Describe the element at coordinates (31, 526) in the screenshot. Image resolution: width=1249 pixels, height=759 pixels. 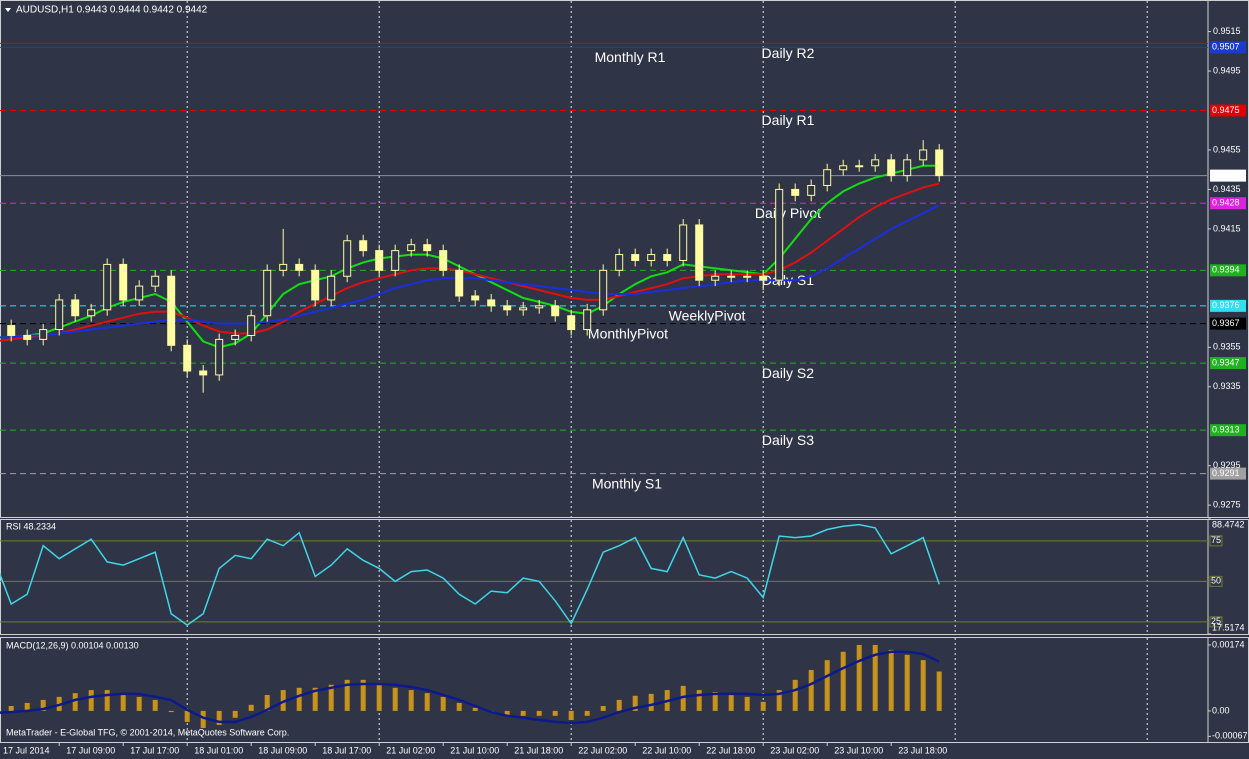
I see `indicator-title: RSI 48.2334` at that location.